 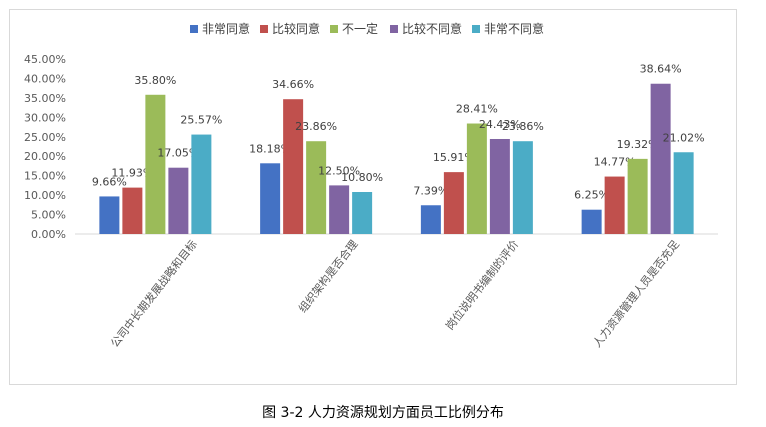 I want to click on y-tick-label: 45.00%, so click(x=45, y=59).